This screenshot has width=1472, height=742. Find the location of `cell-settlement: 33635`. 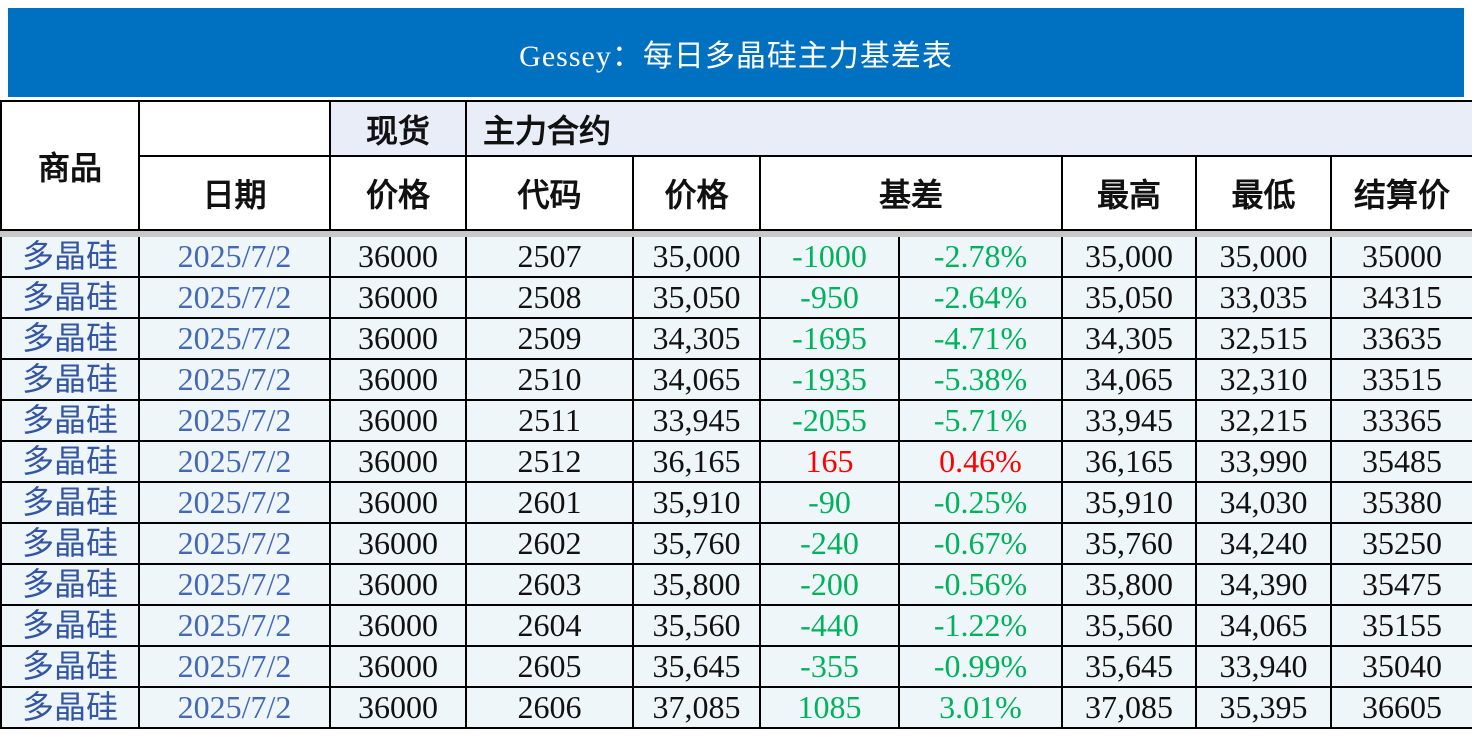

cell-settlement: 33635 is located at coordinates (1401, 338).